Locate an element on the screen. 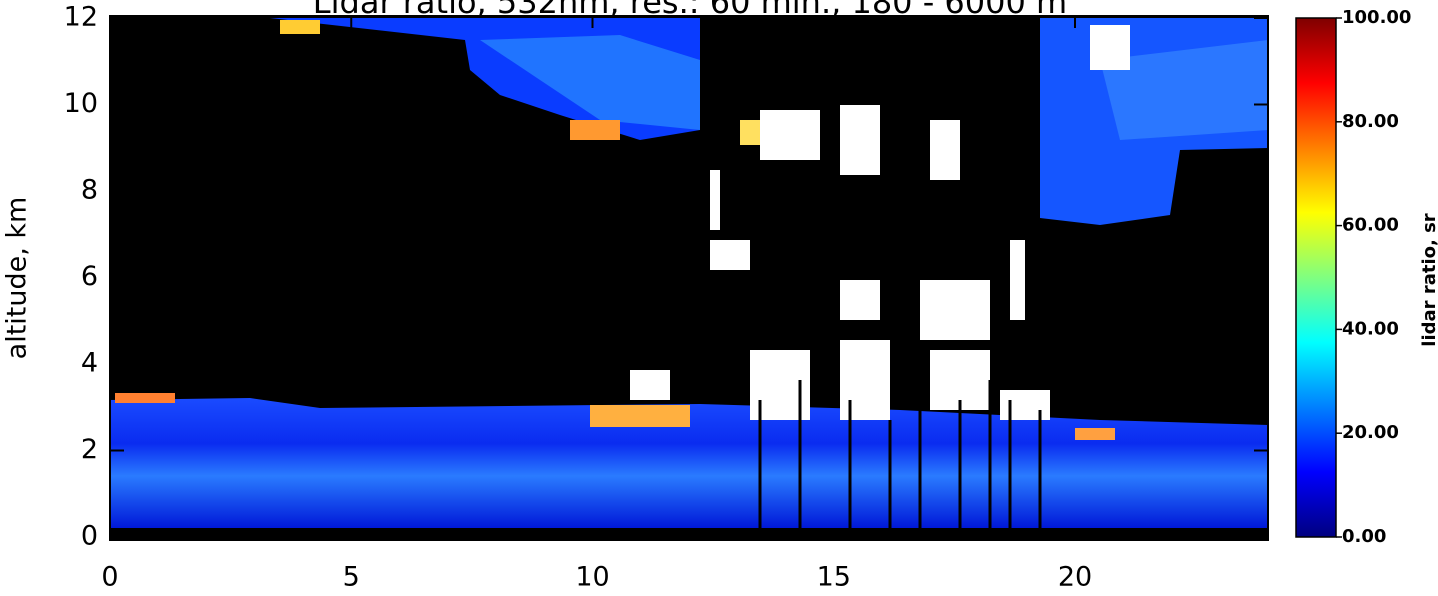  y-axis-label: altitude, km is located at coordinates (17, 278).